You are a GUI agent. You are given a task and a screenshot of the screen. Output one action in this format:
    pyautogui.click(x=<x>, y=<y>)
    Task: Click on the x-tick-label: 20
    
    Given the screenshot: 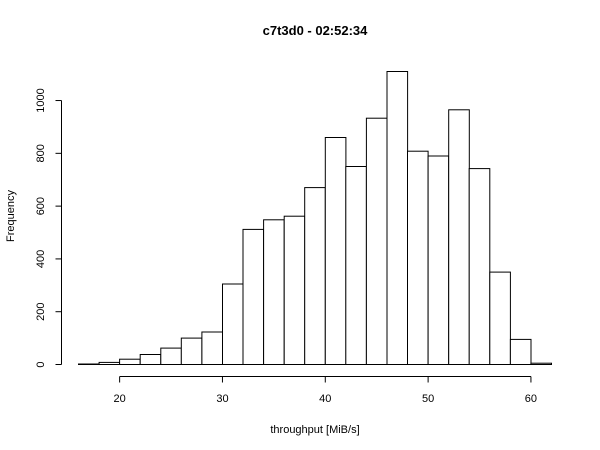 What is the action you would take?
    pyautogui.click(x=120, y=399)
    